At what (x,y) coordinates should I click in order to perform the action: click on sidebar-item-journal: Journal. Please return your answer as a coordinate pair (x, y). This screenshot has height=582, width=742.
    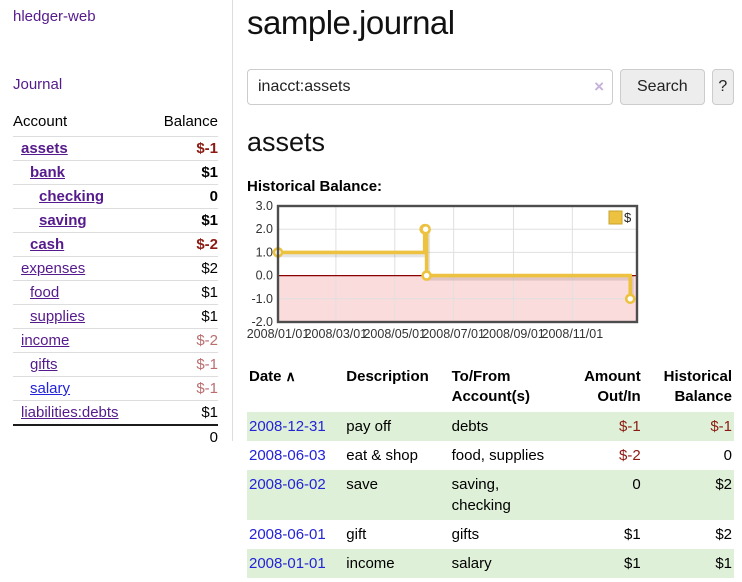
    Looking at the image, I should click on (38, 84).